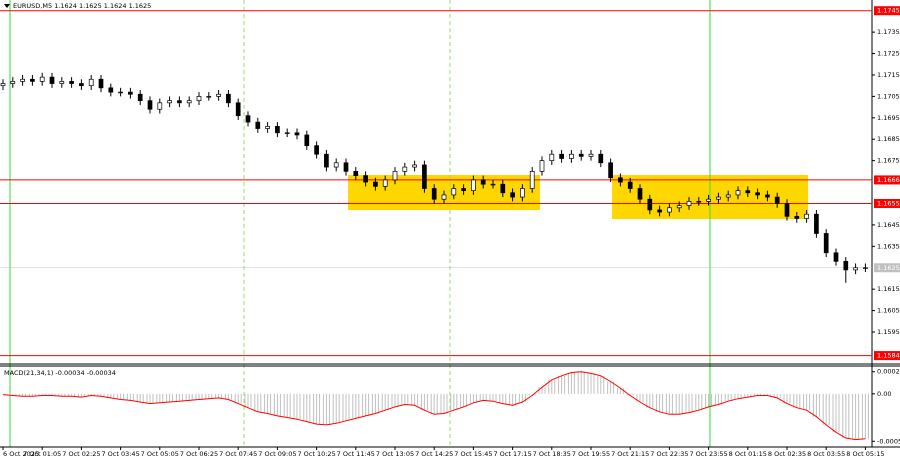 The image size is (900, 460). I want to click on price-level-label: 1.1655, so click(888, 203).